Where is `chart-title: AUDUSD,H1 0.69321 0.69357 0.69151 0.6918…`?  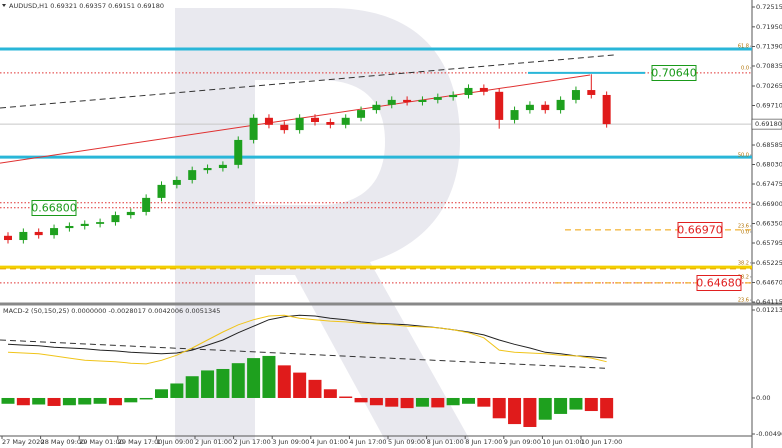
chart-title: AUDUSD,H1 0.69321 0.69357 0.69151 0.6918… is located at coordinates (86, 6).